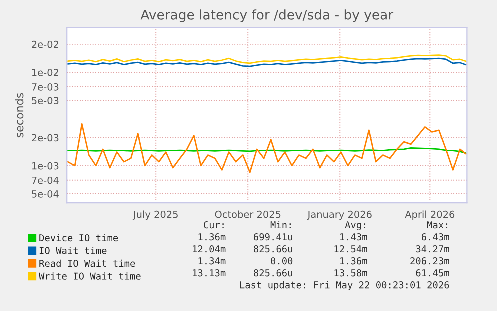 The image size is (497, 311). What do you see at coordinates (88, 264) in the screenshot?
I see `legend-label: Read IO Wait time` at bounding box center [88, 264].